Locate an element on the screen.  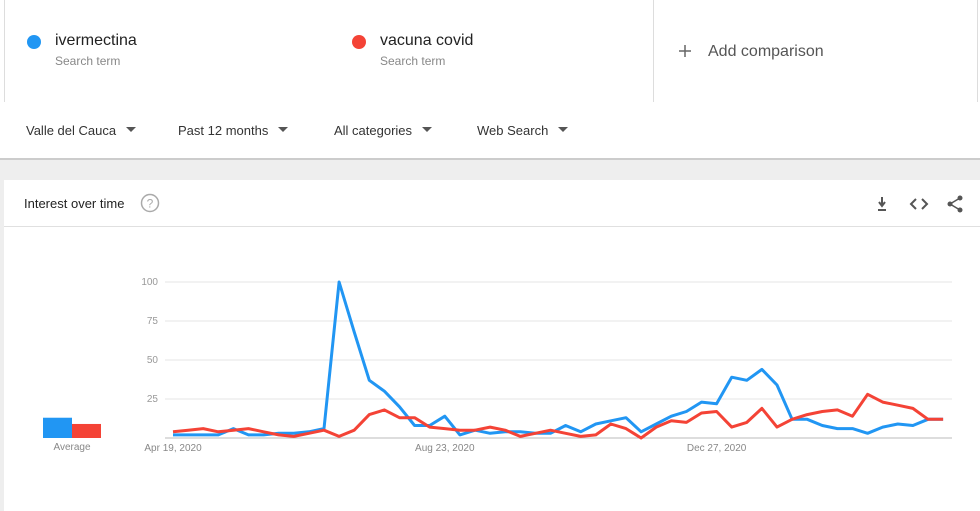
filter: Valle del Cauca is located at coordinates (81, 130).